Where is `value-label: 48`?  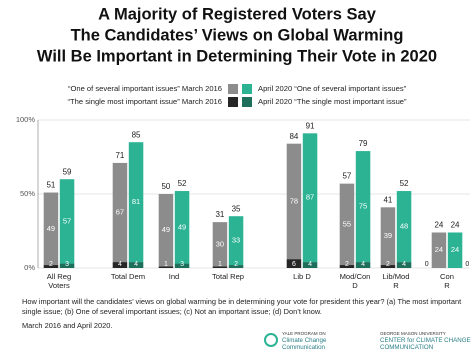
value-label: 48 is located at coordinates (404, 226).